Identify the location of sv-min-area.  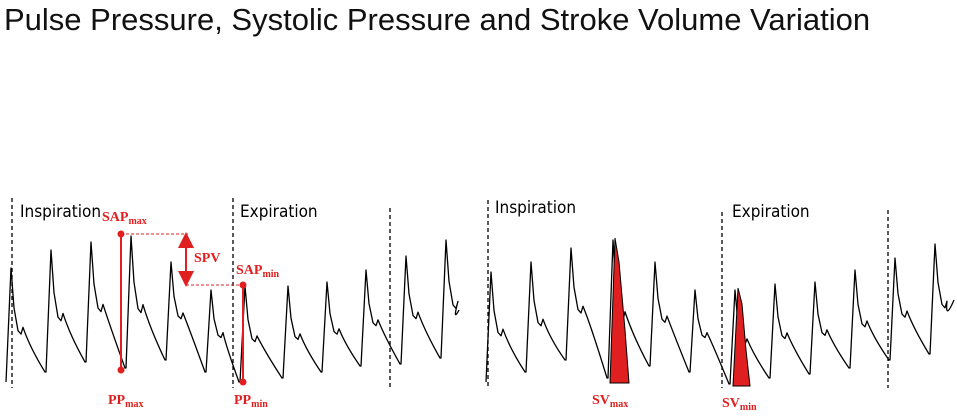
(741, 337).